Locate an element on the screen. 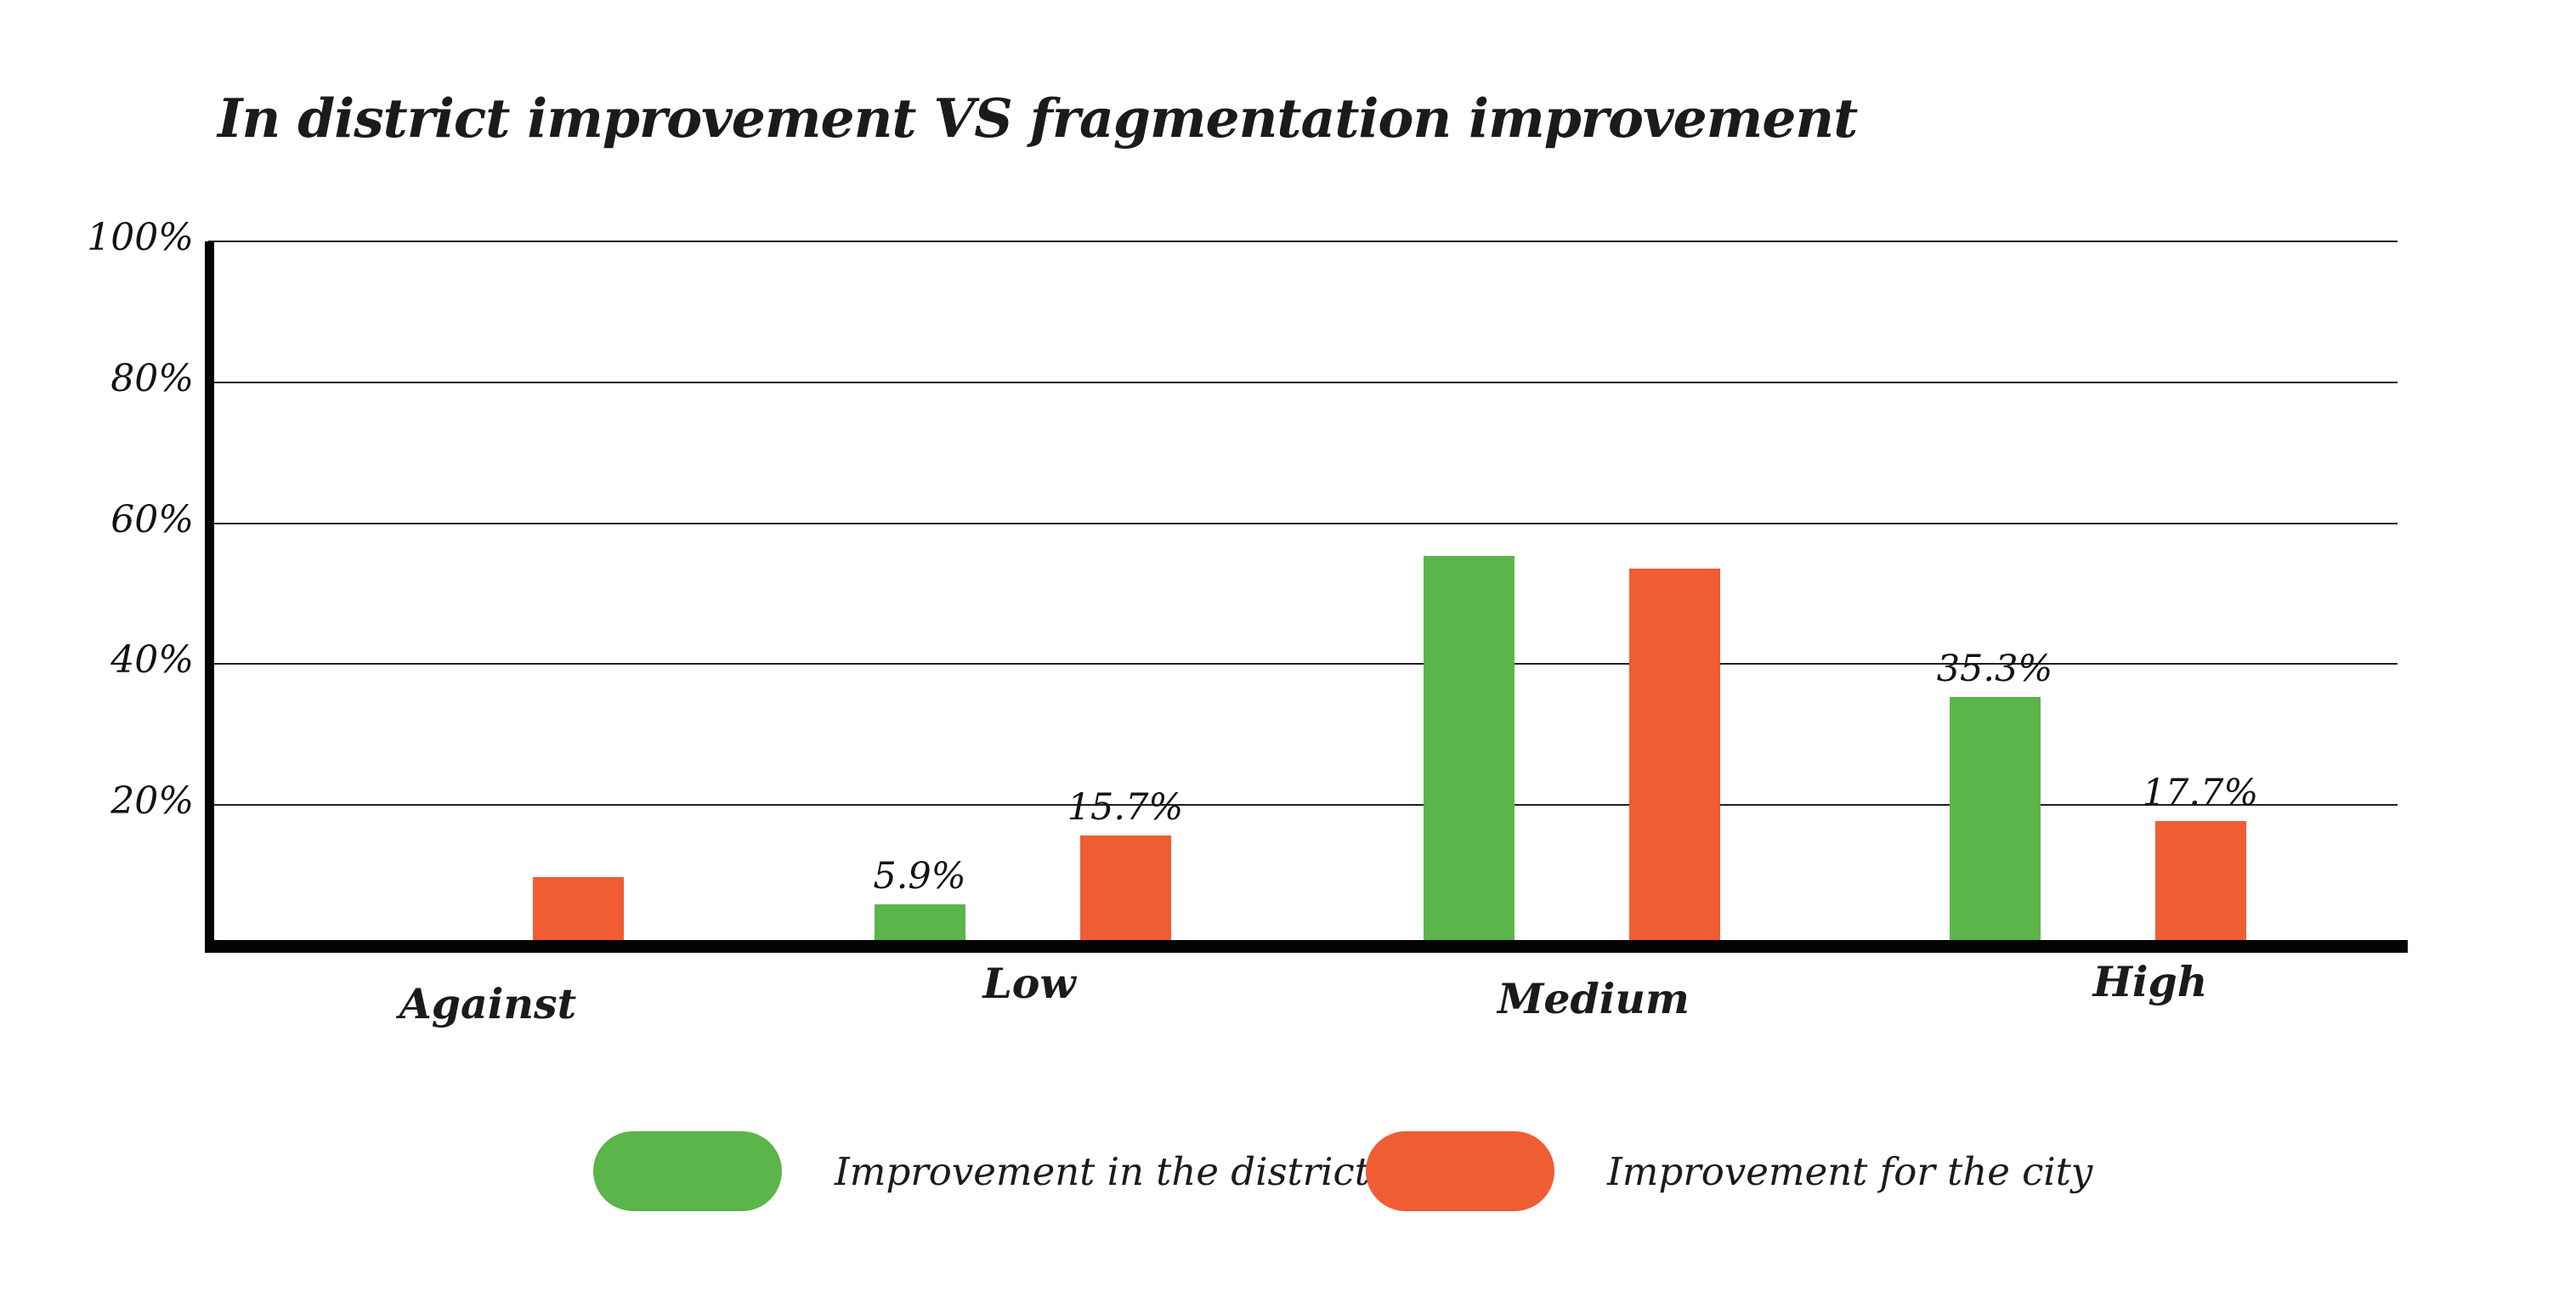 The width and height of the screenshot is (2576, 1297). bar-low-district is located at coordinates (920, 925).